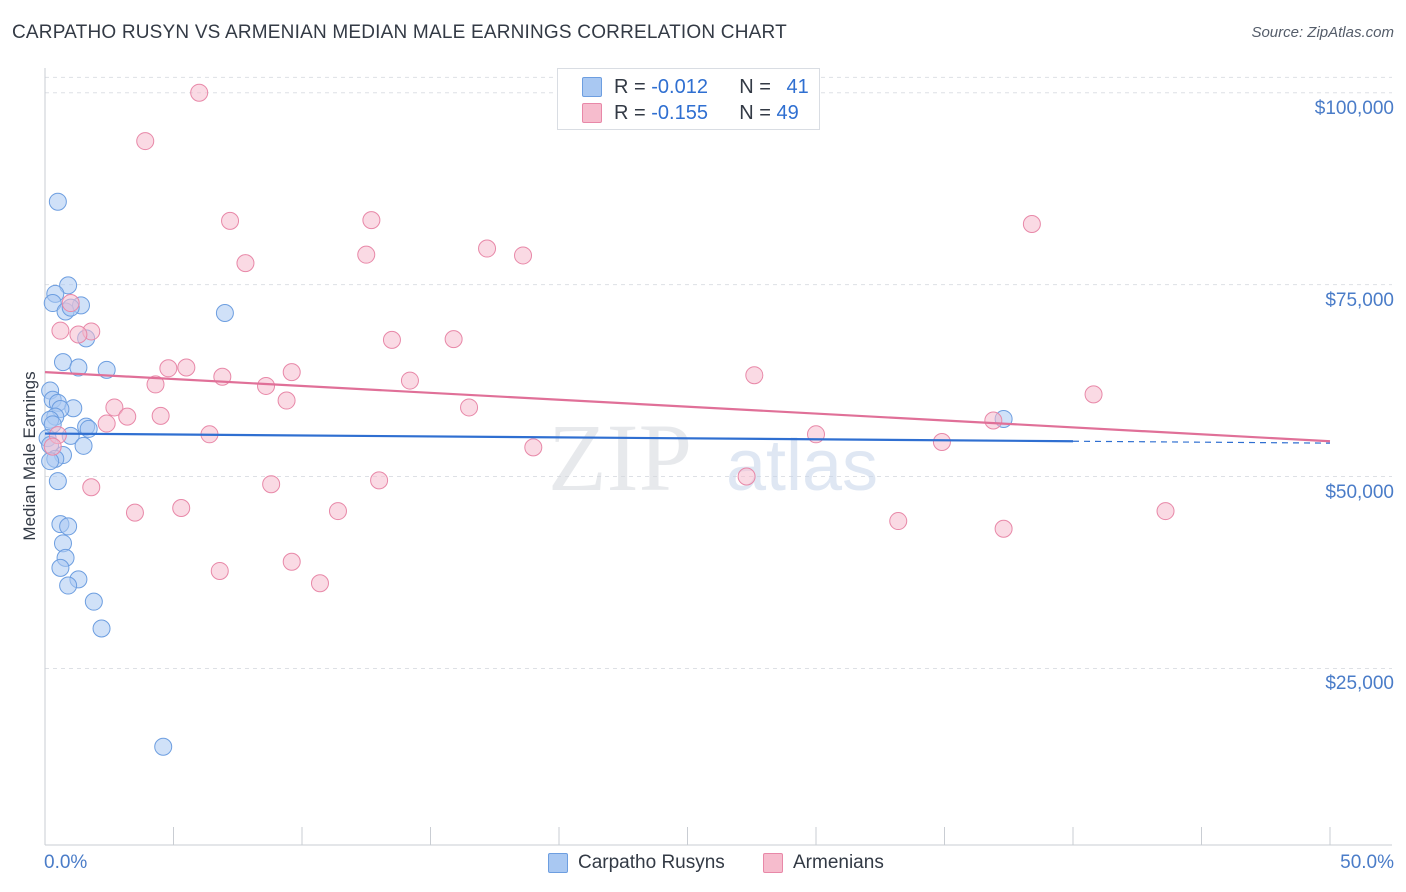 The image size is (1406, 892). What do you see at coordinates (1359, 492) in the screenshot?
I see `y-tick-label: $50,000` at bounding box center [1359, 492].